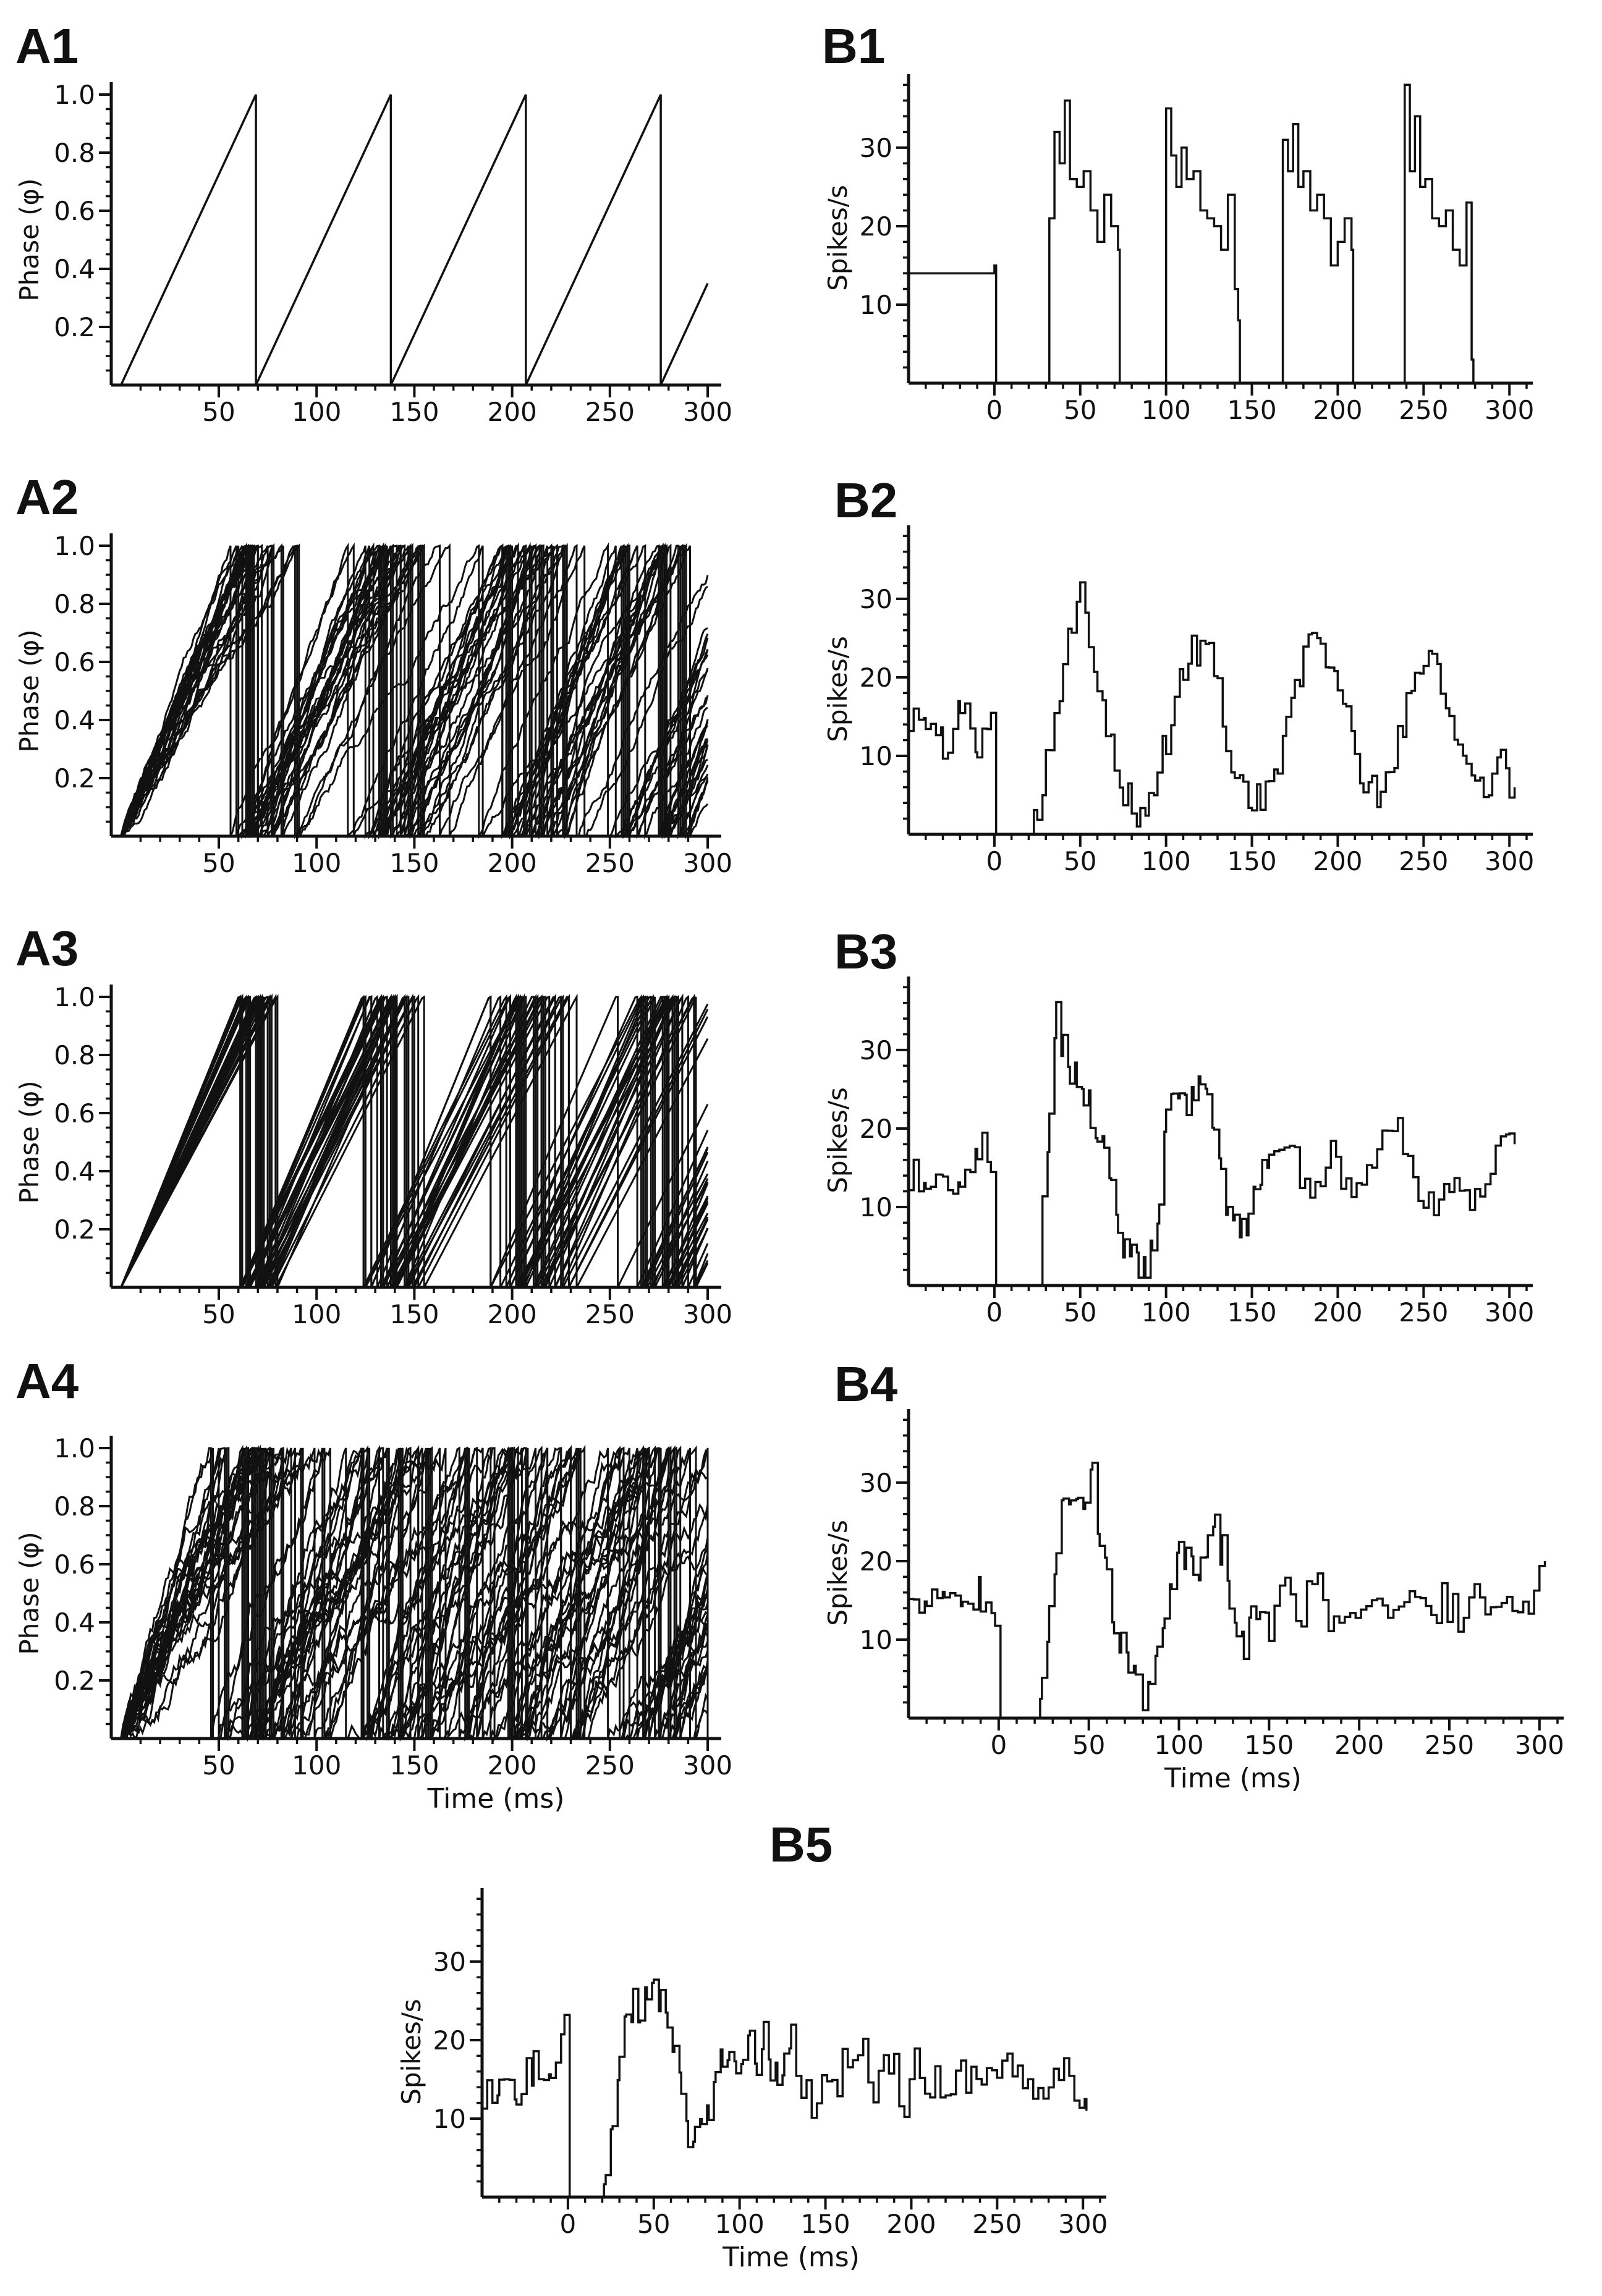  I want to click on b5-x-tick-label: 50, so click(653, 2224).